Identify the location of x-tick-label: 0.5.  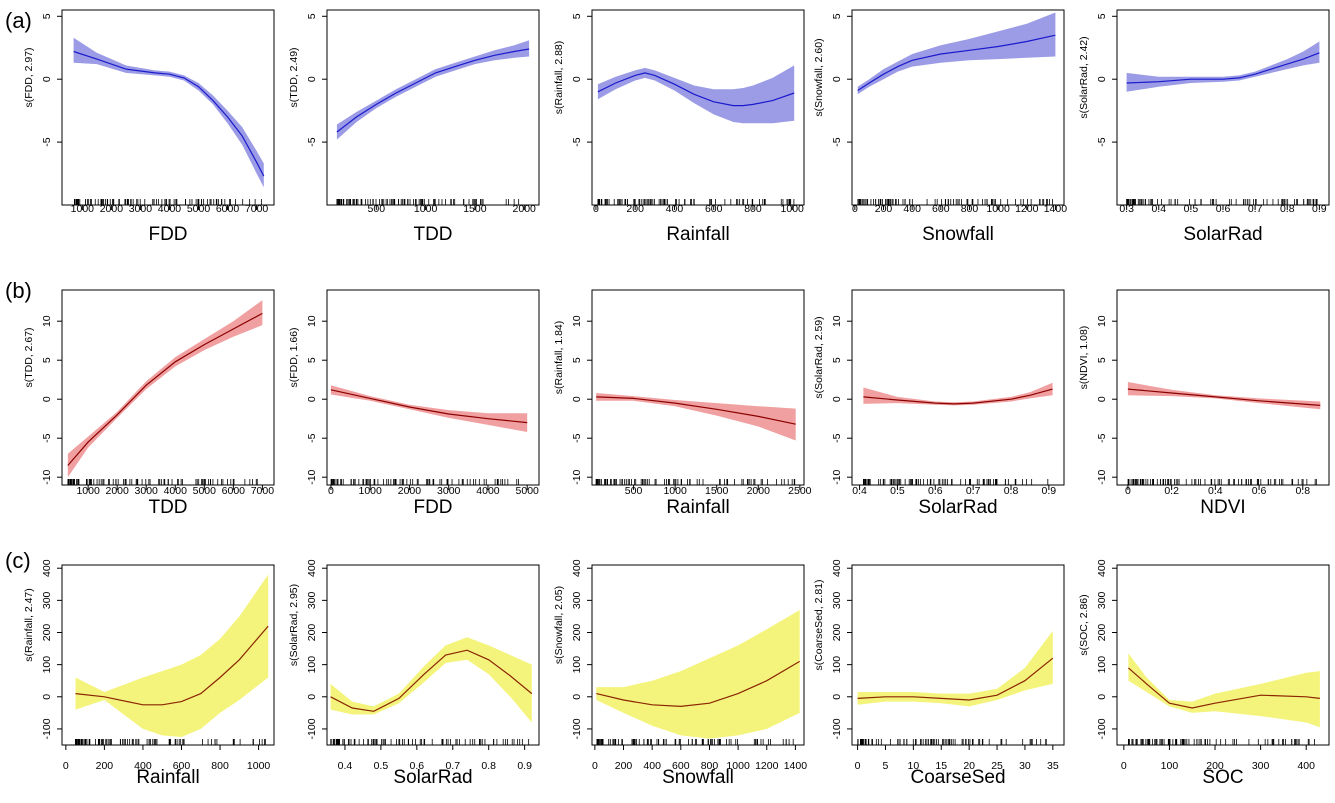
(897, 491).